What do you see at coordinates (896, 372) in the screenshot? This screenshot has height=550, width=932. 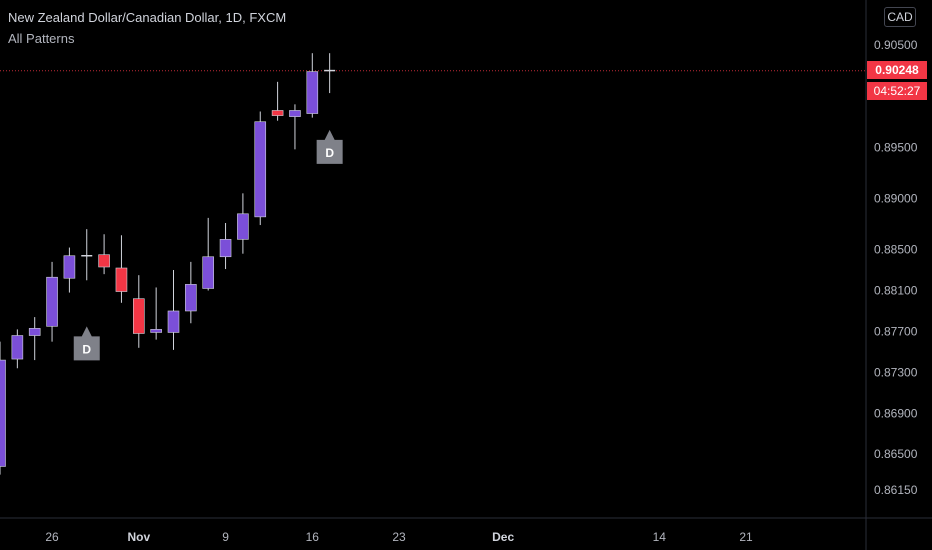 I see `price-axis-tick-label: 0.87300` at bounding box center [896, 372].